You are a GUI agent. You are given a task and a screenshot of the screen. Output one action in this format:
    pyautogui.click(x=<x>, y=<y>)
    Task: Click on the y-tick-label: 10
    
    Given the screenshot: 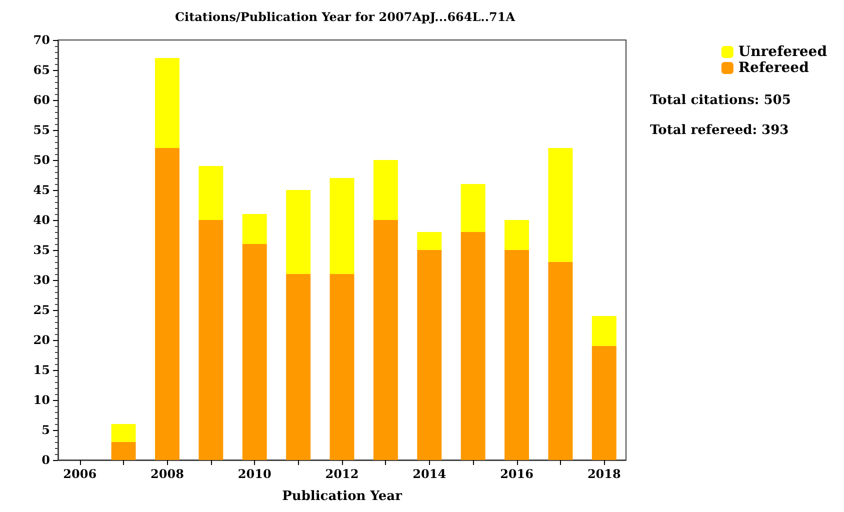 What is the action you would take?
    pyautogui.click(x=41, y=400)
    